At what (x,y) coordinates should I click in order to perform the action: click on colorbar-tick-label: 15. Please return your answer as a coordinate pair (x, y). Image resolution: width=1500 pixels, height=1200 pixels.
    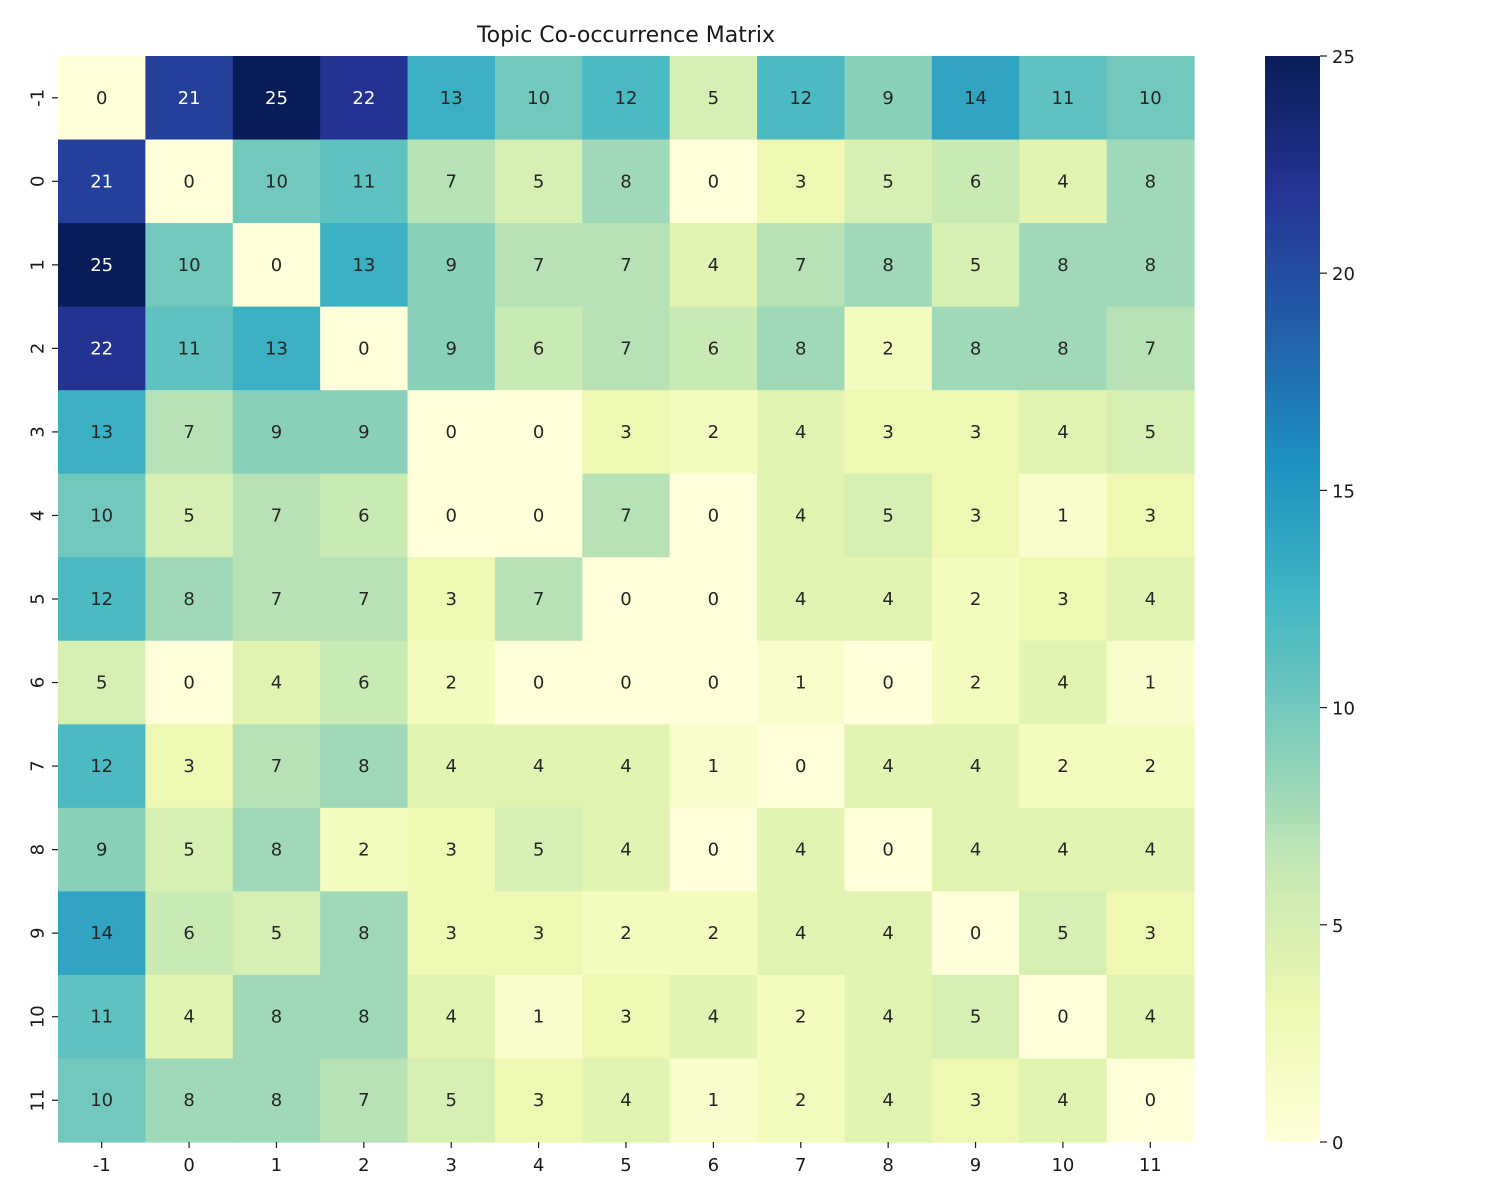
    Looking at the image, I should click on (1343, 491).